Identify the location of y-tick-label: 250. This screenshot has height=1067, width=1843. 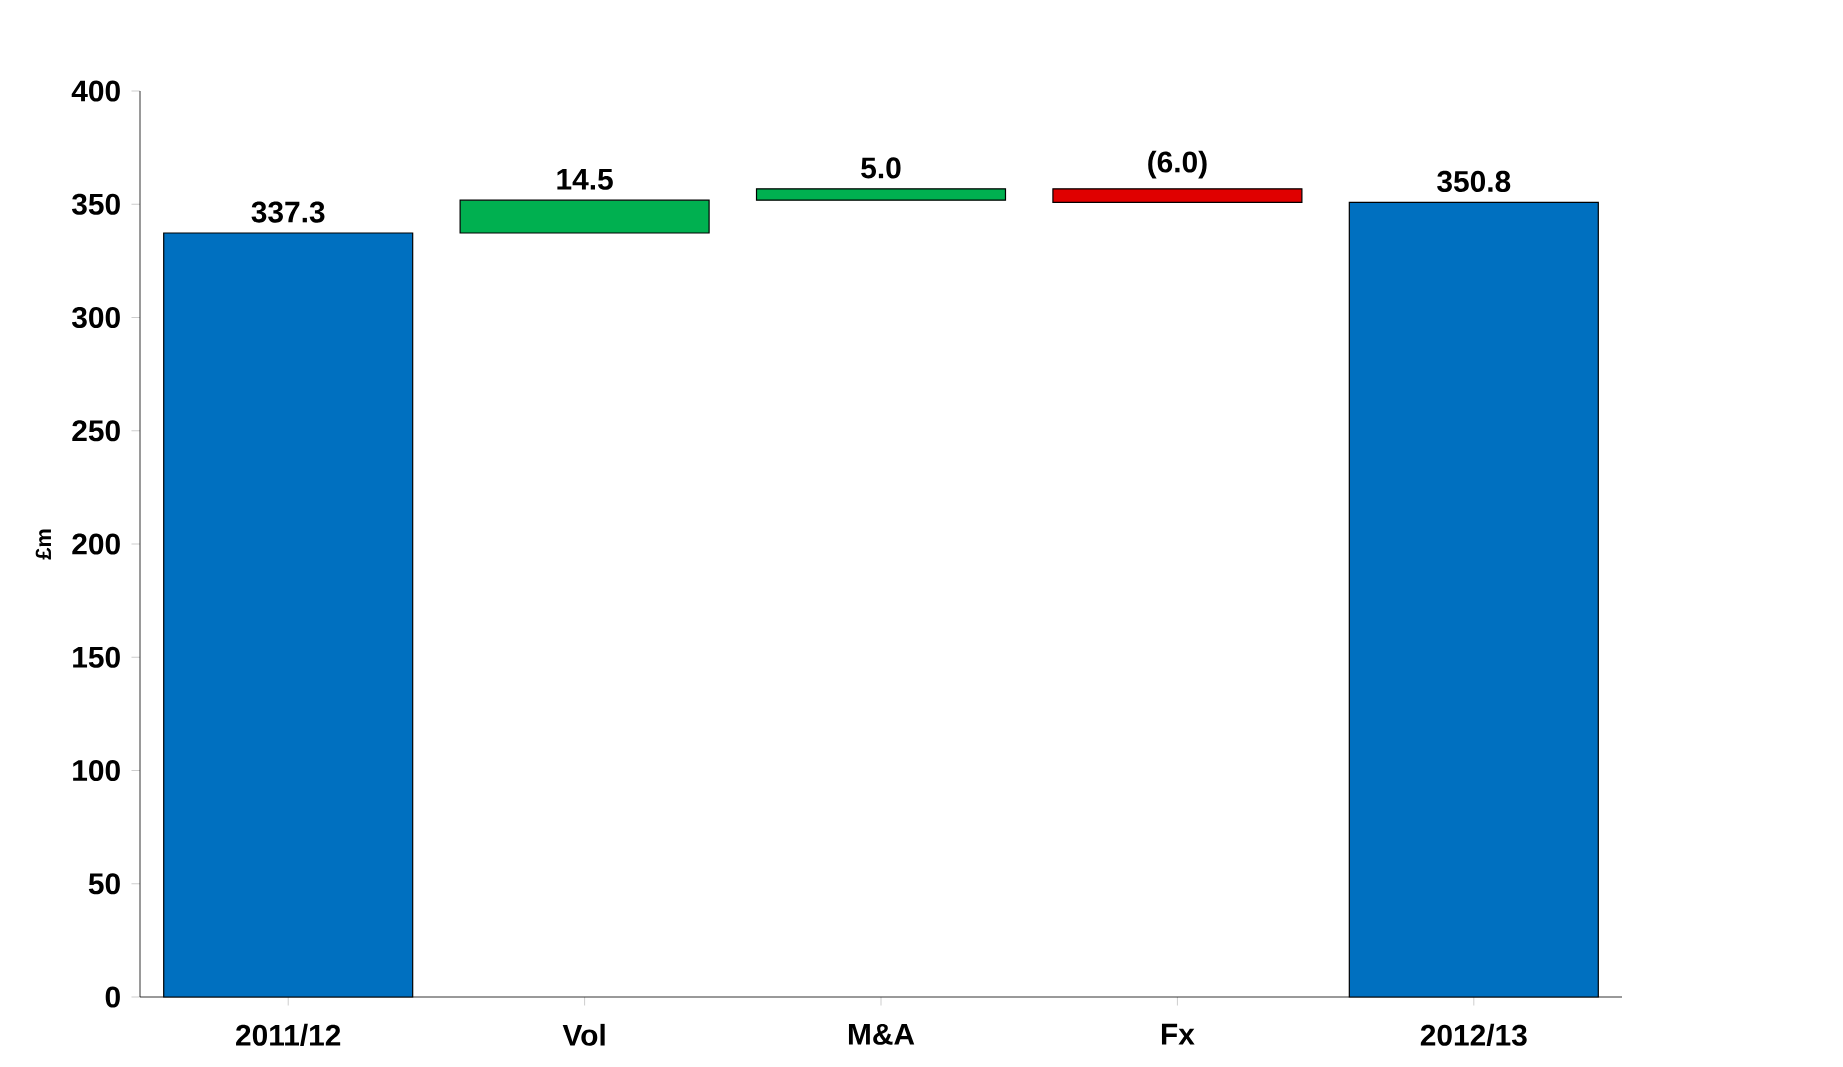
(96, 431).